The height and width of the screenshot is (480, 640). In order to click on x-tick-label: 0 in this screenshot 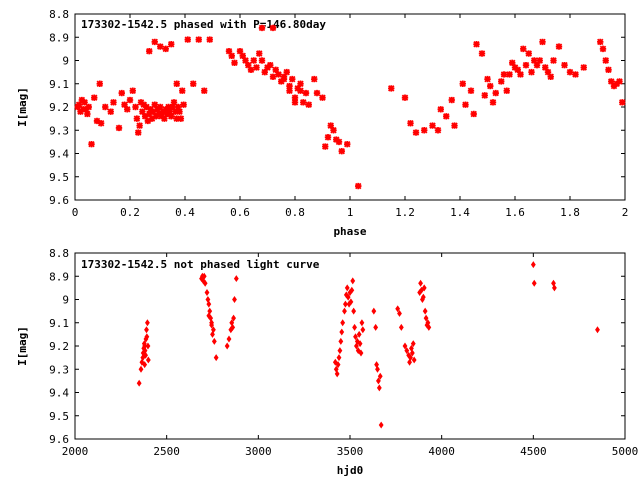, I will do `click(75, 212)`.